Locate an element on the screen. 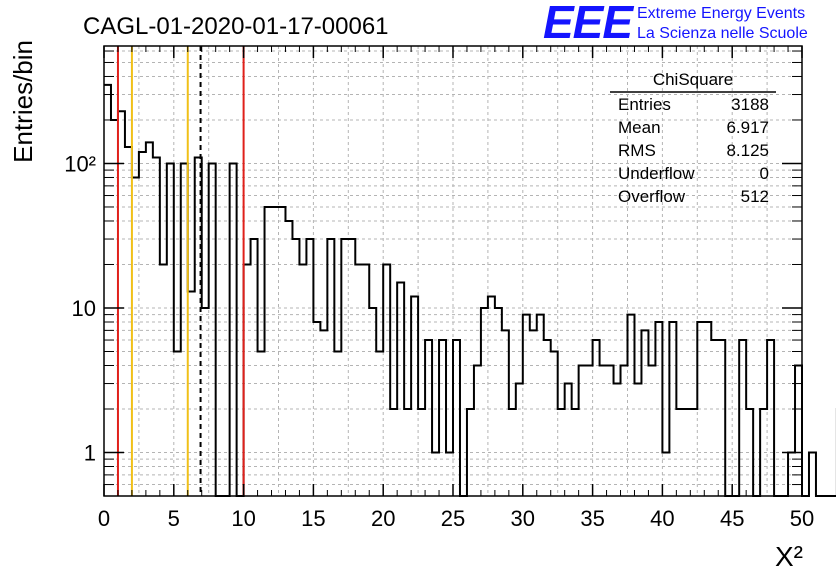  stats-label: Entries is located at coordinates (644, 104).